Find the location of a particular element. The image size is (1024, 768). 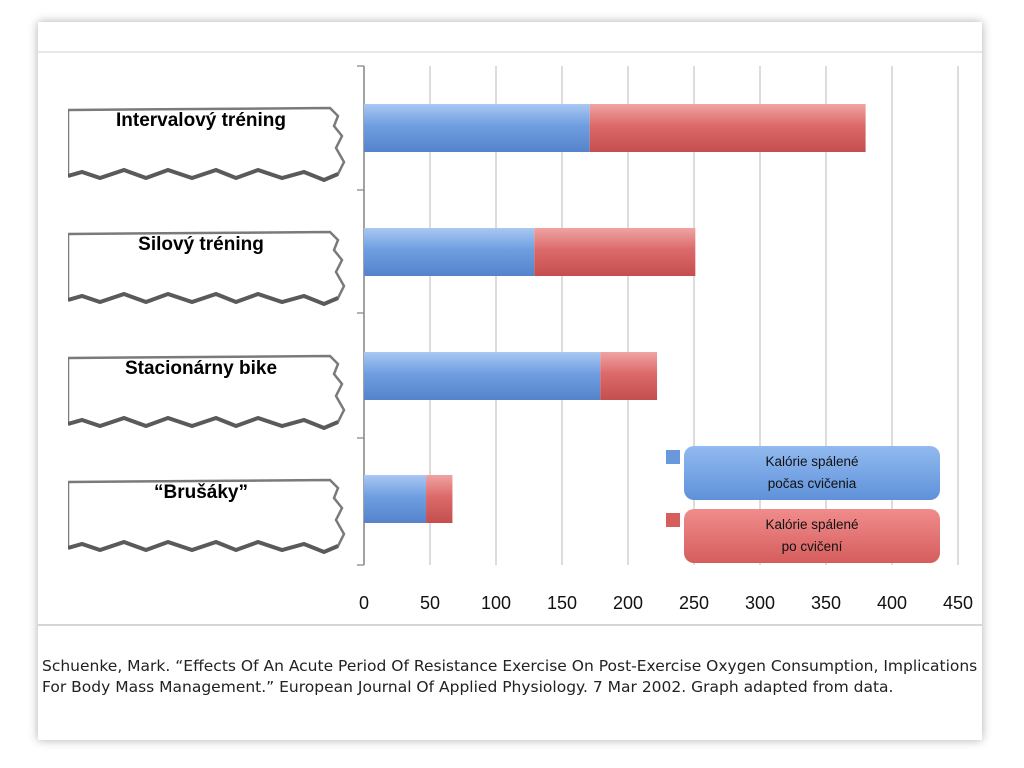

category-label-text: “Brušáky” is located at coordinates (201, 492).